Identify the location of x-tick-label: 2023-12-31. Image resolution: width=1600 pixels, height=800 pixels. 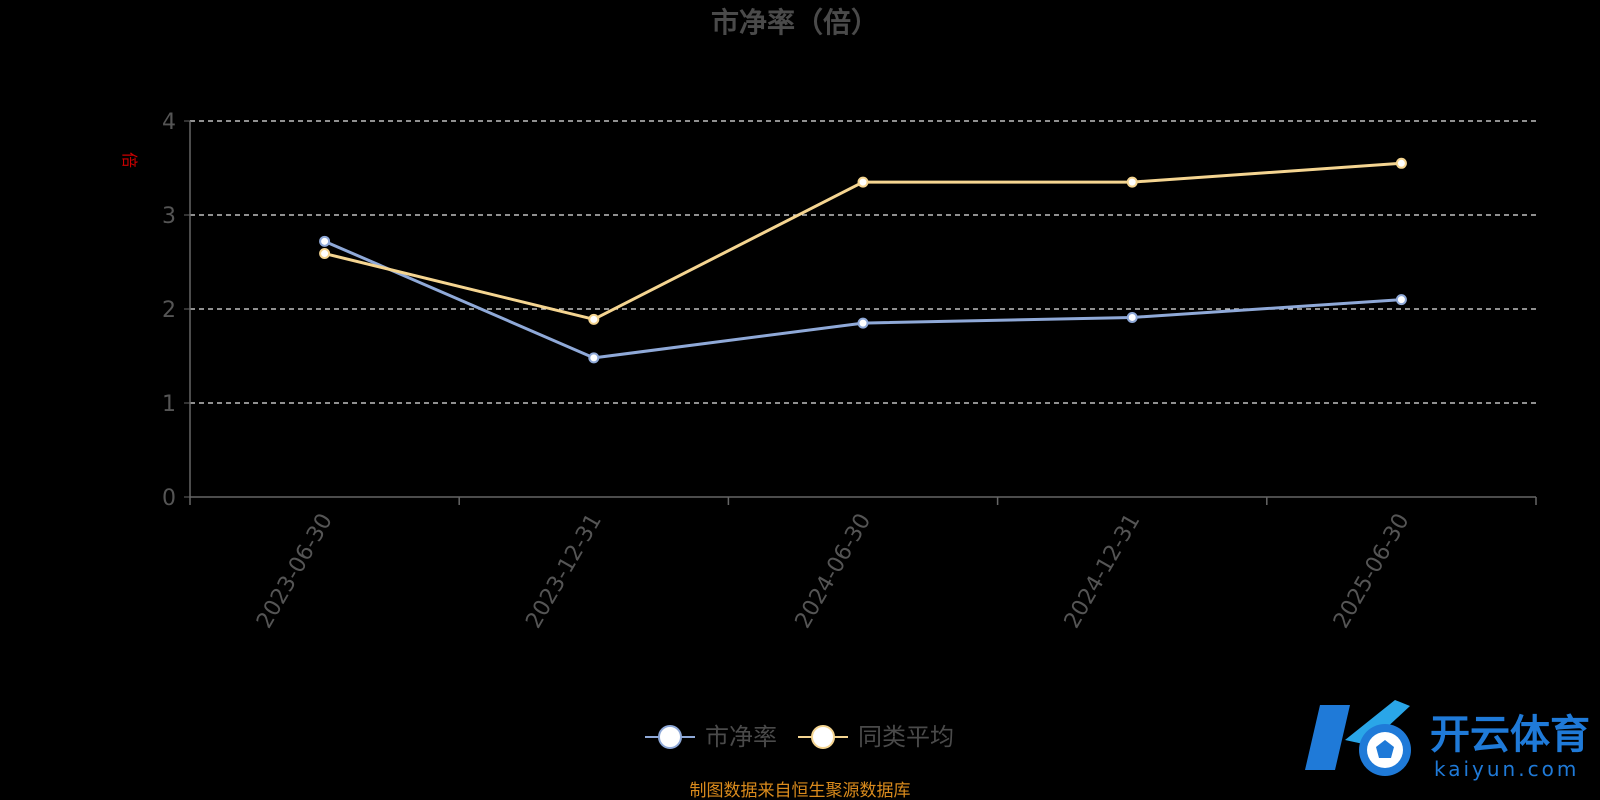
(564, 571).